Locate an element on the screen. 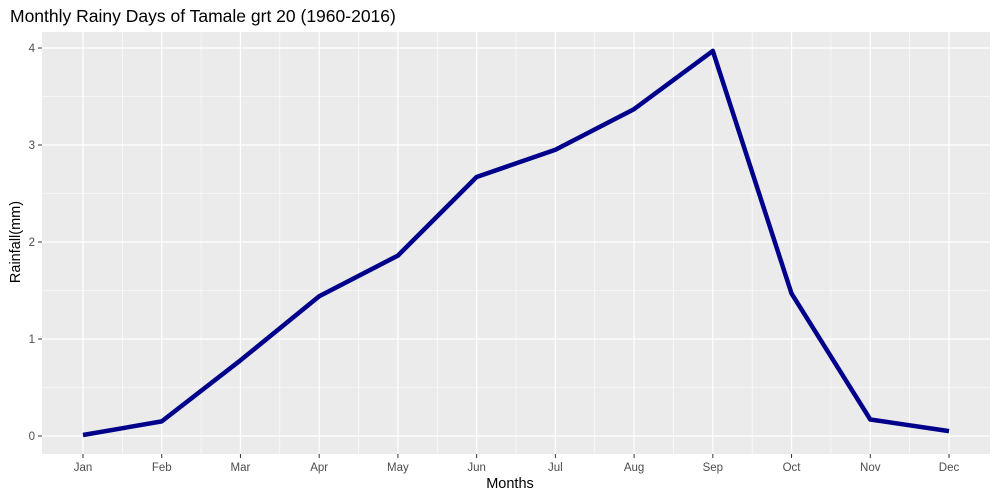  x-tick-label: Aug is located at coordinates (634, 468).